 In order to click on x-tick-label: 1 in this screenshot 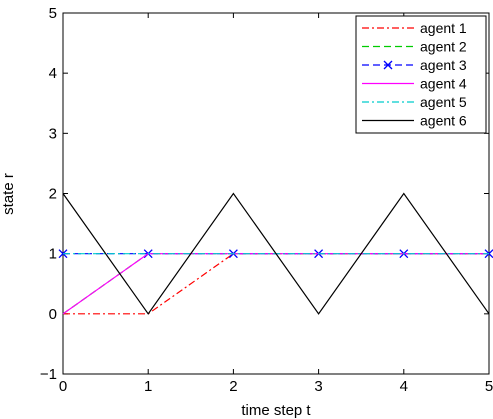, I will do `click(148, 386)`.